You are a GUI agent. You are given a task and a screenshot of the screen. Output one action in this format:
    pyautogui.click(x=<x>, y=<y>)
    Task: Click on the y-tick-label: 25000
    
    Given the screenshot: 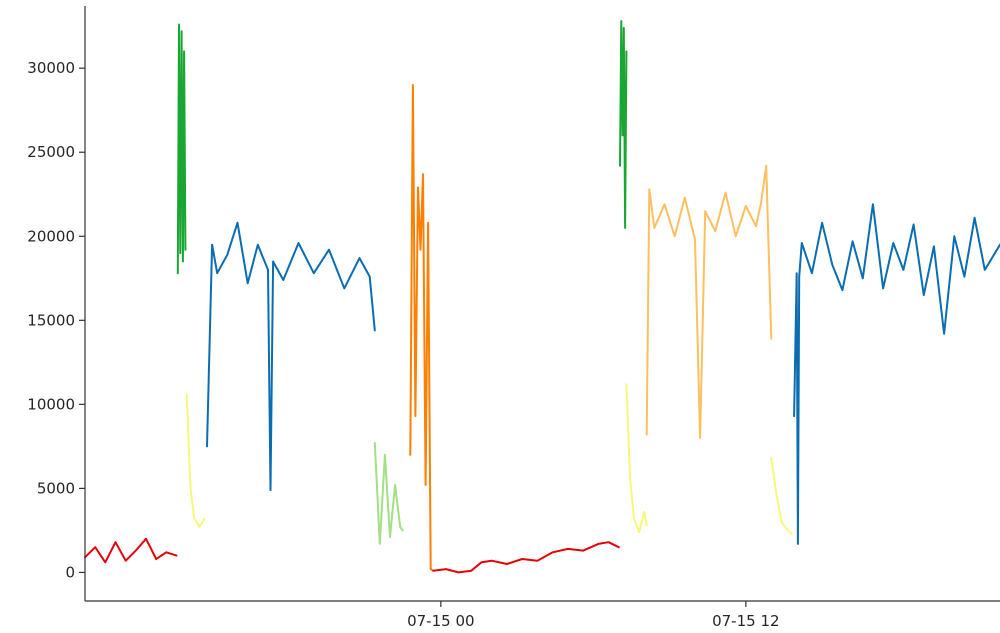 What is the action you would take?
    pyautogui.click(x=51, y=152)
    